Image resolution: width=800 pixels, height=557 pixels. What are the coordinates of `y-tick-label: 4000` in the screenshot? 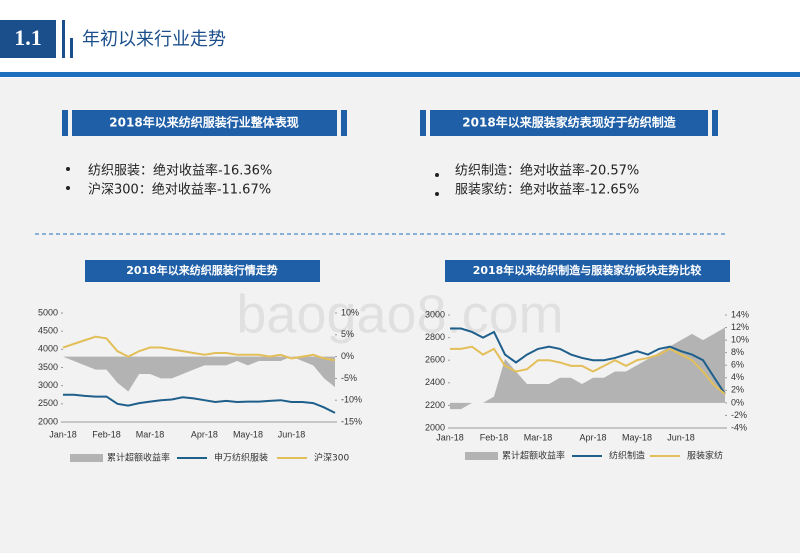 It's located at (48, 349).